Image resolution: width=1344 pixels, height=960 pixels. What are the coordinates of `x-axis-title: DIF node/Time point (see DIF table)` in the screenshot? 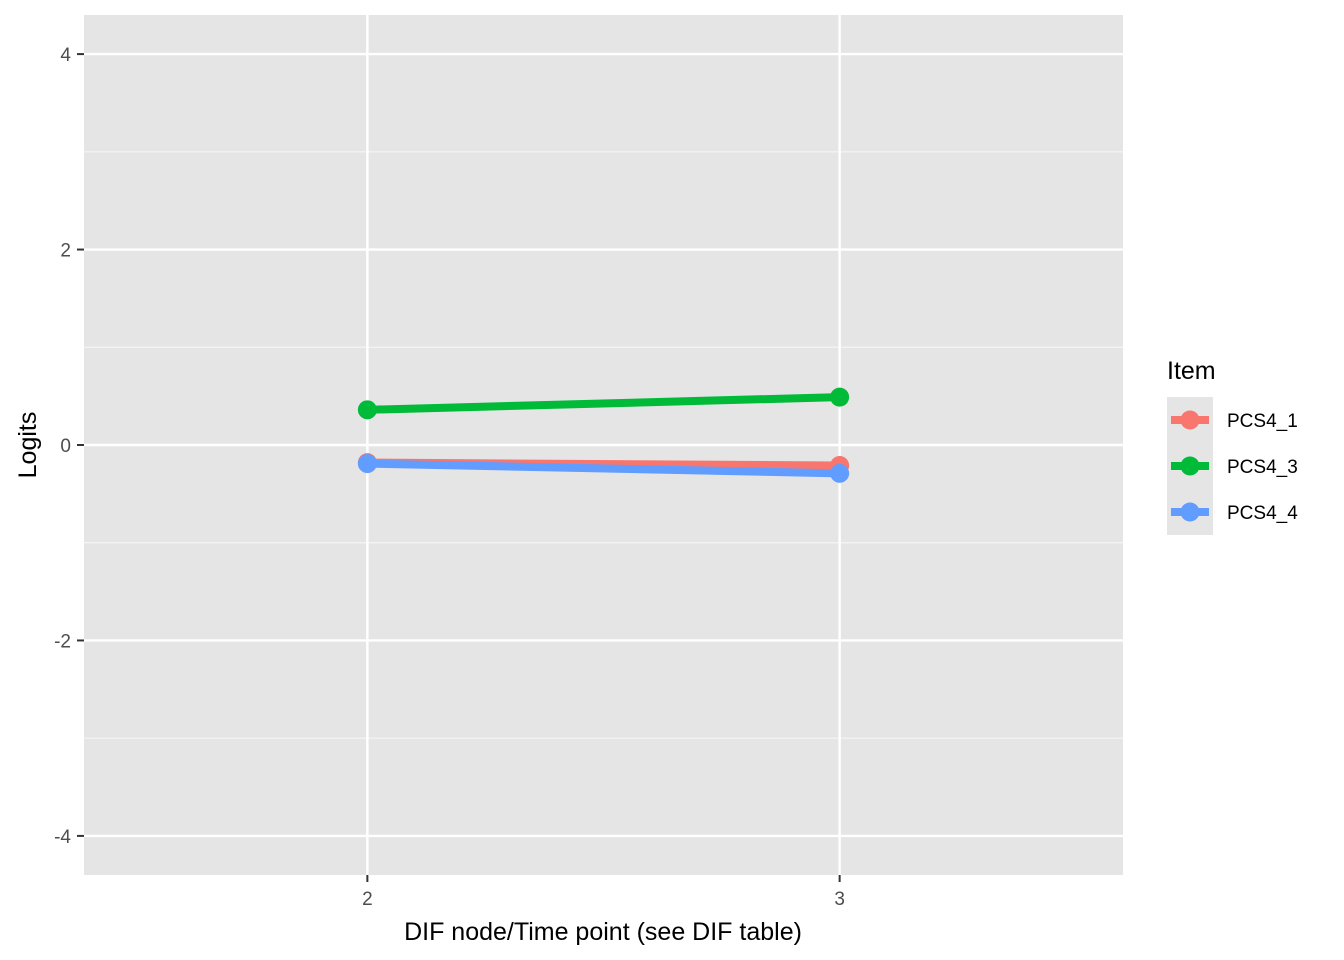 It's located at (603, 932).